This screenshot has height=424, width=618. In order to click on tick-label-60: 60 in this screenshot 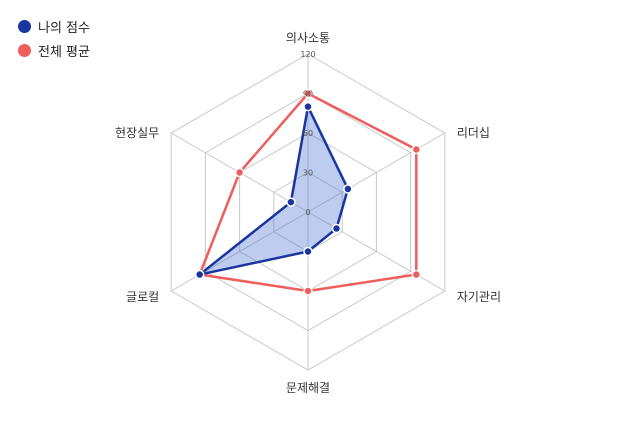, I will do `click(308, 133)`.